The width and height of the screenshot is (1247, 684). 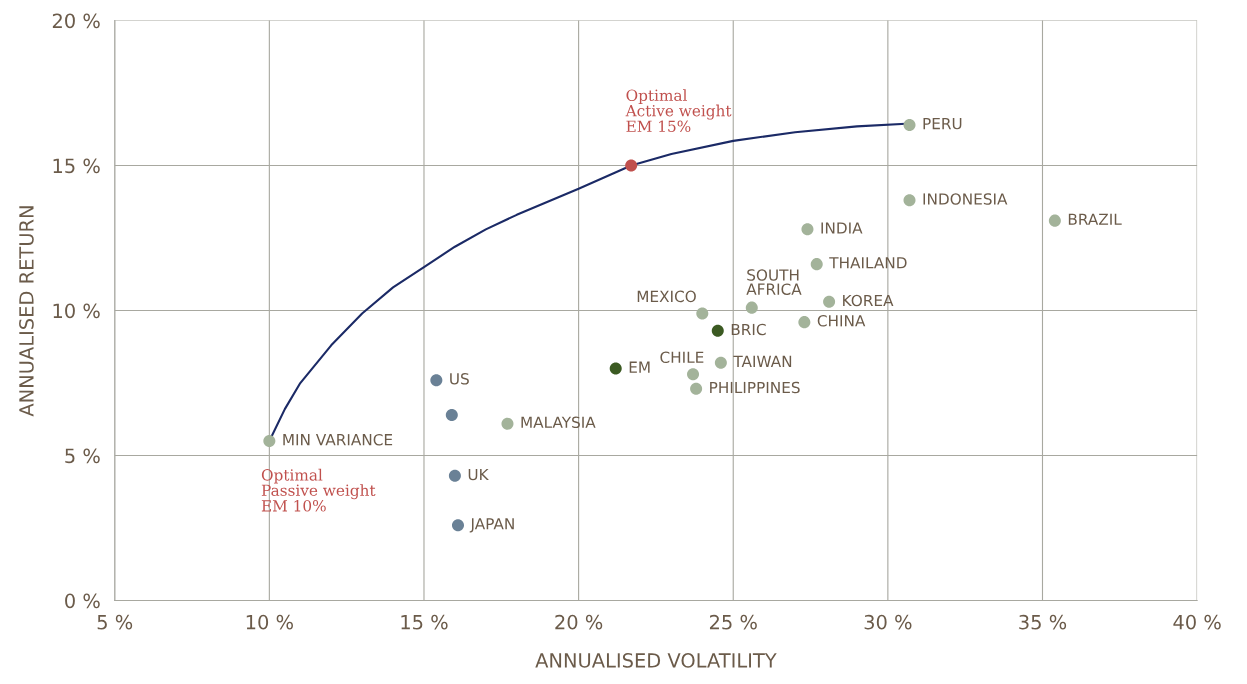 I want to click on data-label: BRAZIL, so click(x=1095, y=219).